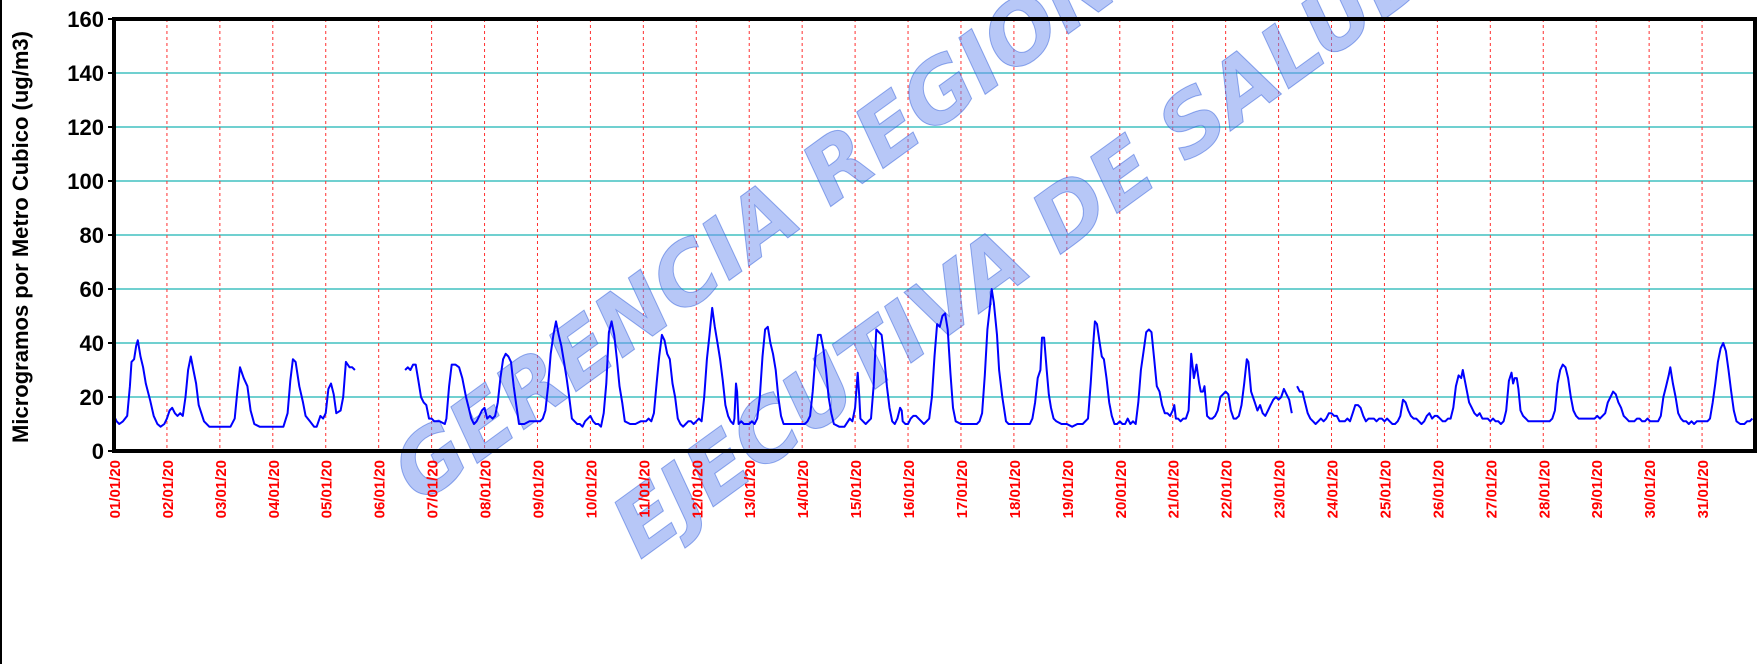  What do you see at coordinates (20, 237) in the screenshot?
I see `y-axis-label: Microgramos por Metro Cubico (ug/m3)` at bounding box center [20, 237].